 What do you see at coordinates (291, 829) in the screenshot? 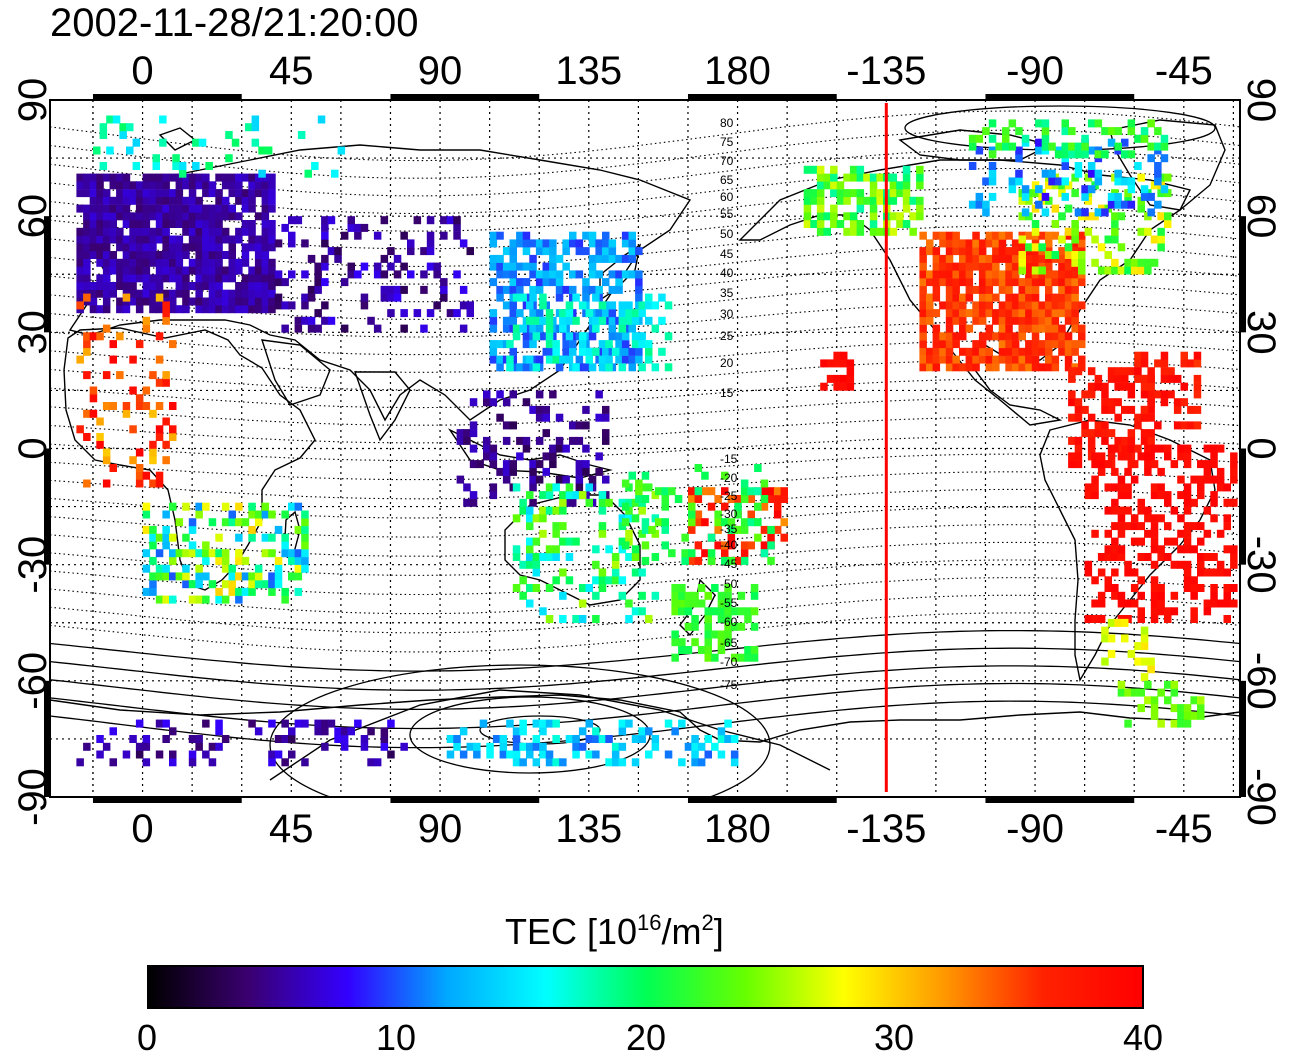
I see `bottom-longitude-label: 45` at bounding box center [291, 829].